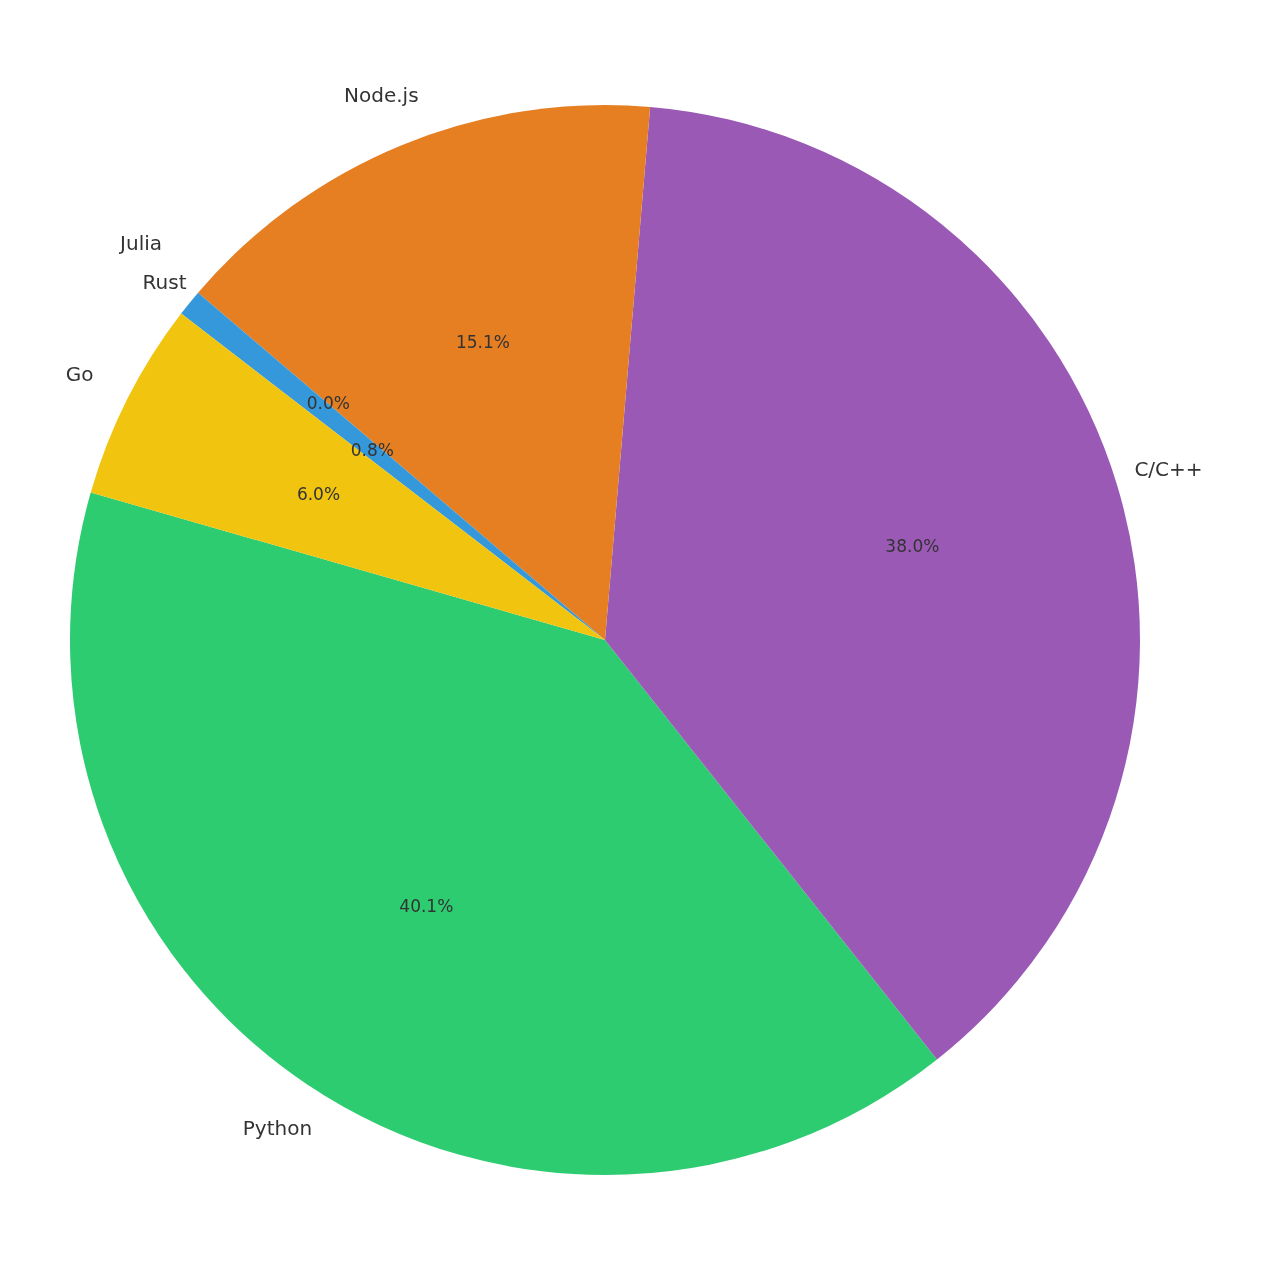 The height and width of the screenshot is (1280, 1276). Describe the element at coordinates (482, 342) in the screenshot. I see `data-label: 15.1%` at that location.